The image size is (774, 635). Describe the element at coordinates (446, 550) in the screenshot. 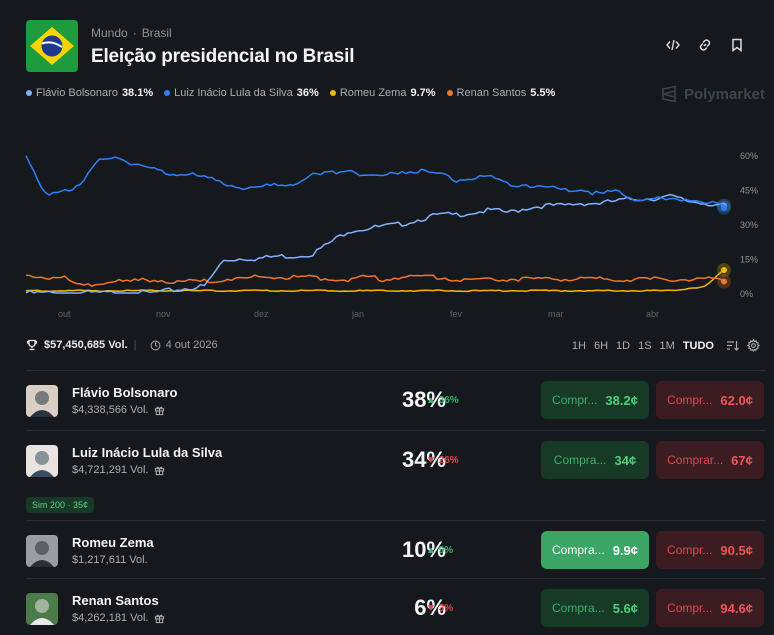

I see `change-value: 9%` at that location.